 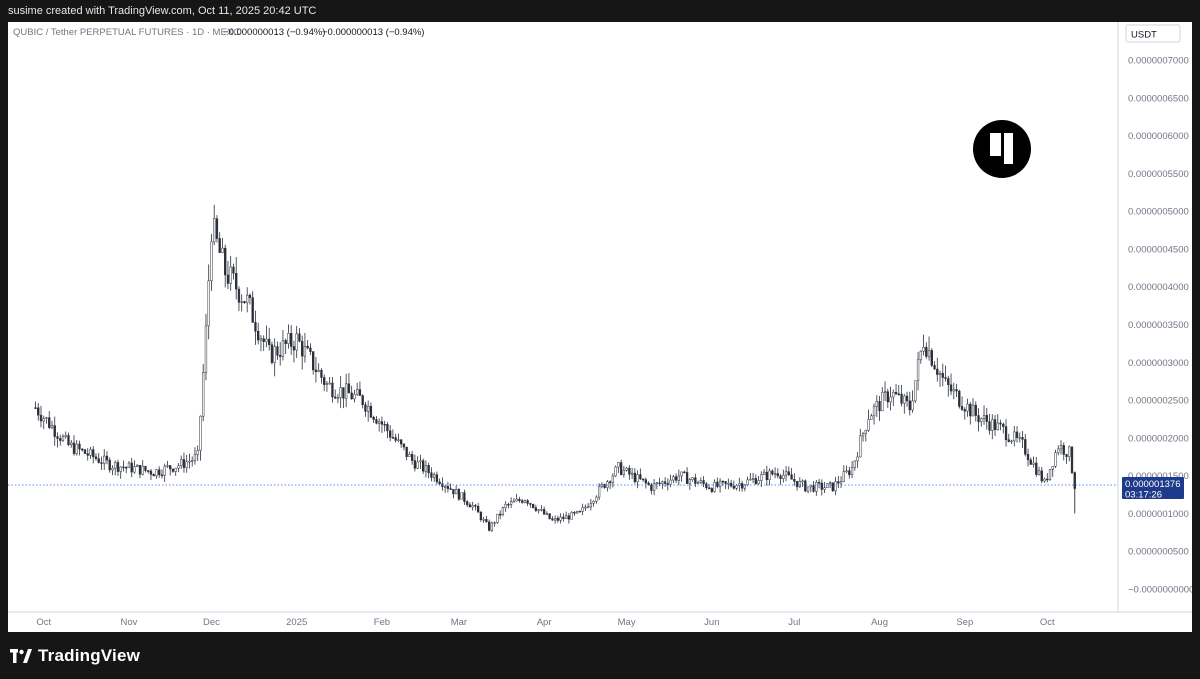 I want to click on price-tick-label: 0.0000004000, so click(x=1158, y=287).